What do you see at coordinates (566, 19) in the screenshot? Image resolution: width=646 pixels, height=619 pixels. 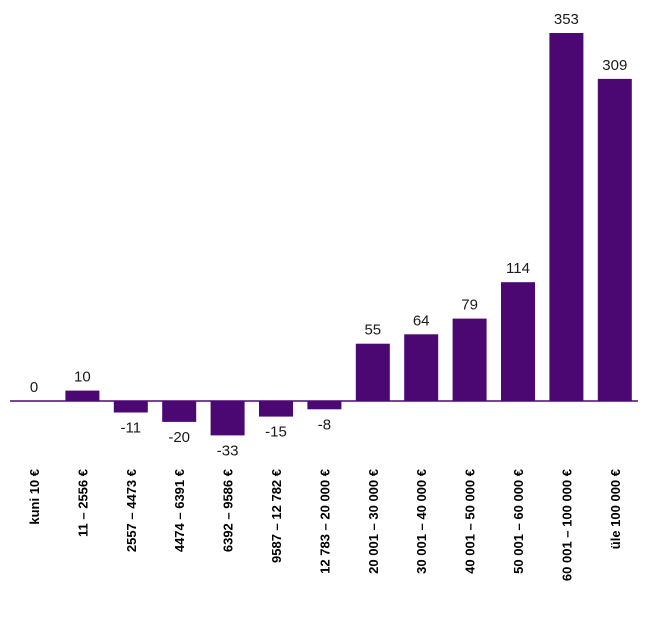 I see `value-label-11: 353` at bounding box center [566, 19].